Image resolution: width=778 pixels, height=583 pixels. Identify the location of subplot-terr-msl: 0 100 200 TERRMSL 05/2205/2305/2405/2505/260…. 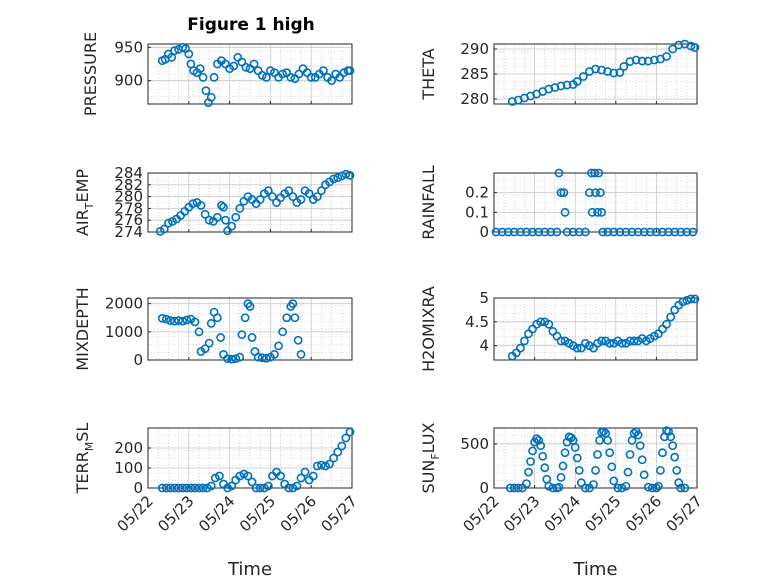
(217, 501).